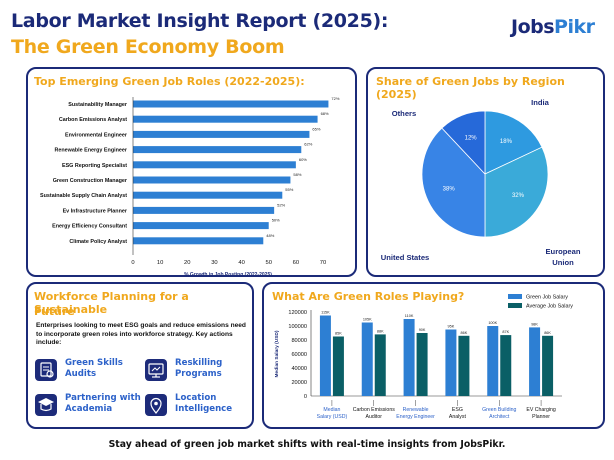  What do you see at coordinates (289, 189) in the screenshot?
I see `data-label: 55%` at bounding box center [289, 189].